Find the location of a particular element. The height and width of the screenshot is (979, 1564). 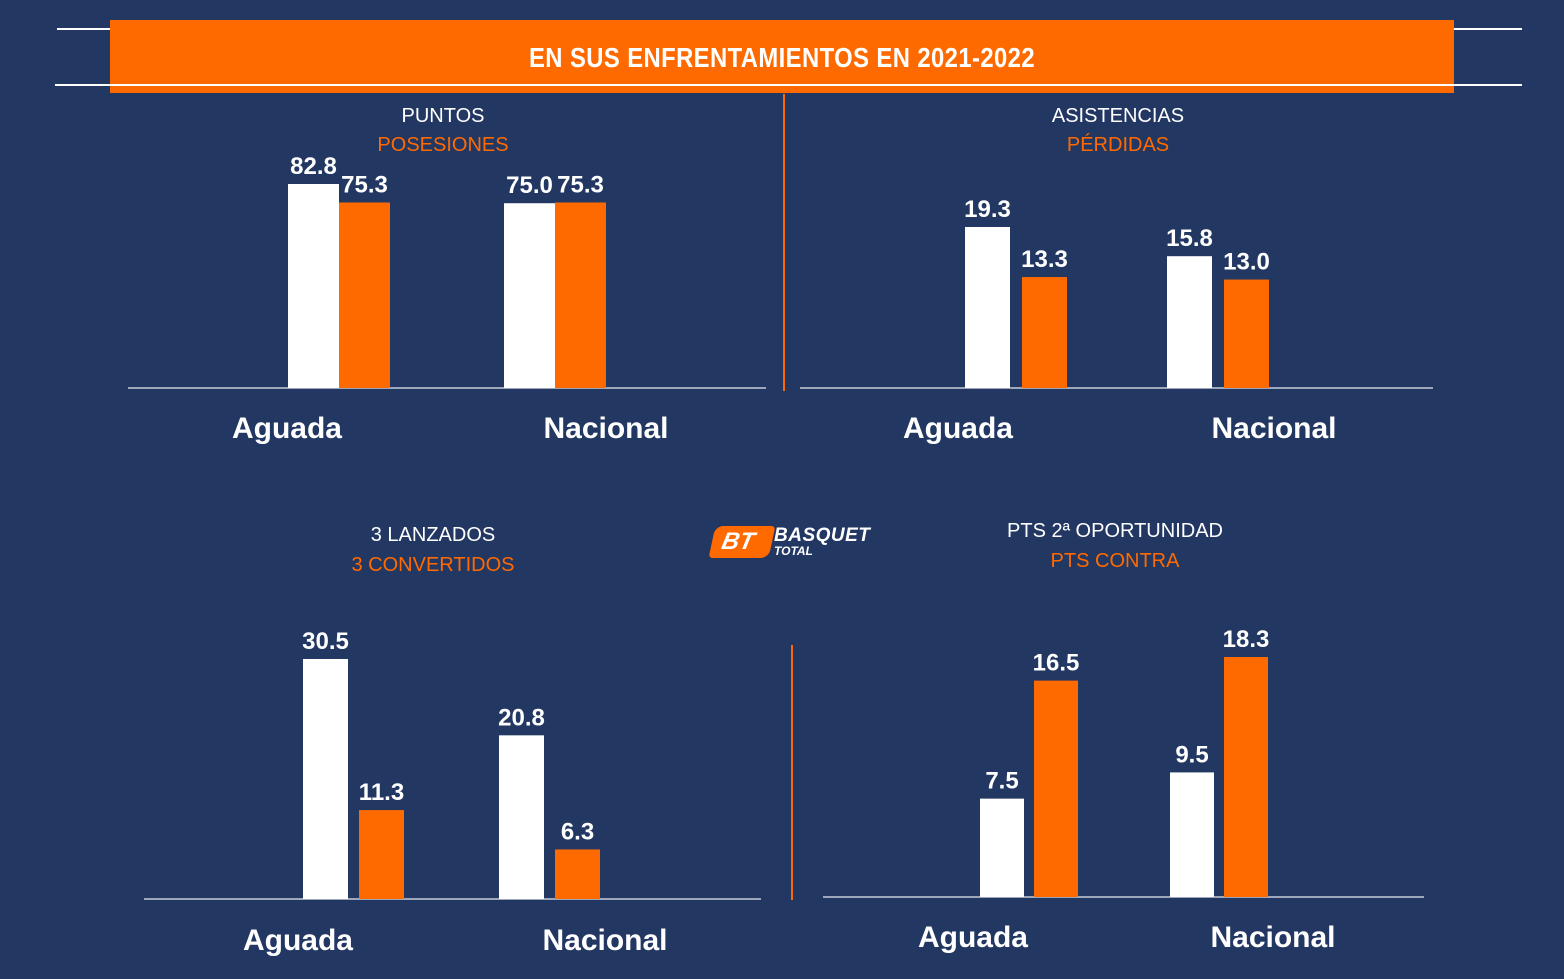

page-title: EN SUS ENFRENTAMIENTOS EN 2021-2022 is located at coordinates (782, 57).